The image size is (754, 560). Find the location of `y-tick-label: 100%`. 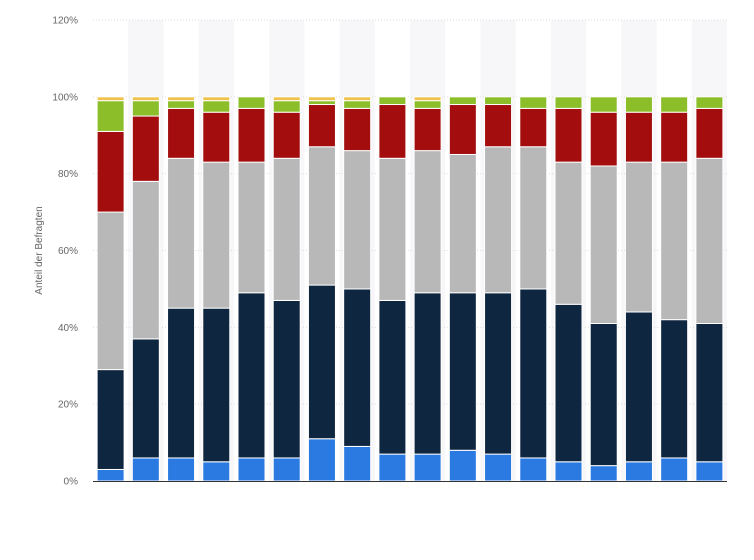

y-tick-label: 100% is located at coordinates (65, 97).